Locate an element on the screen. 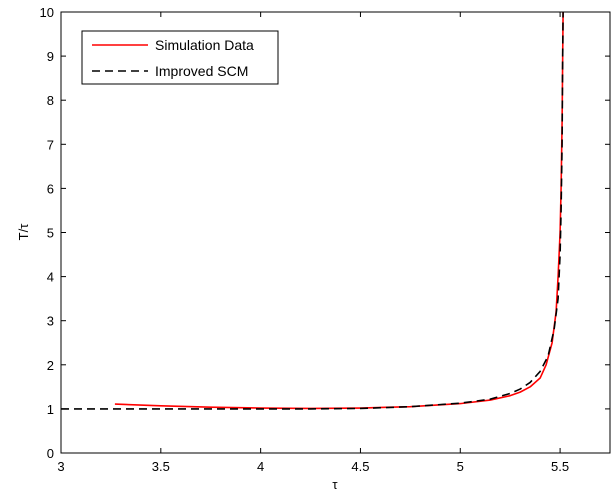 The height and width of the screenshot is (492, 615). y-tick-label: 1 is located at coordinates (50, 409).